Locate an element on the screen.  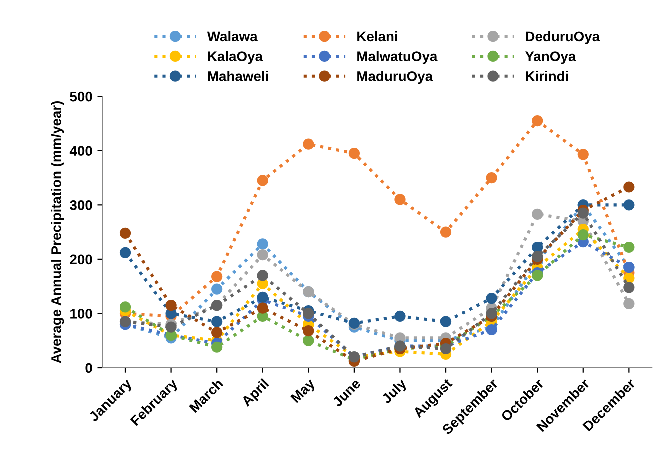
x-tick-label: May is located at coordinates (304, 392).